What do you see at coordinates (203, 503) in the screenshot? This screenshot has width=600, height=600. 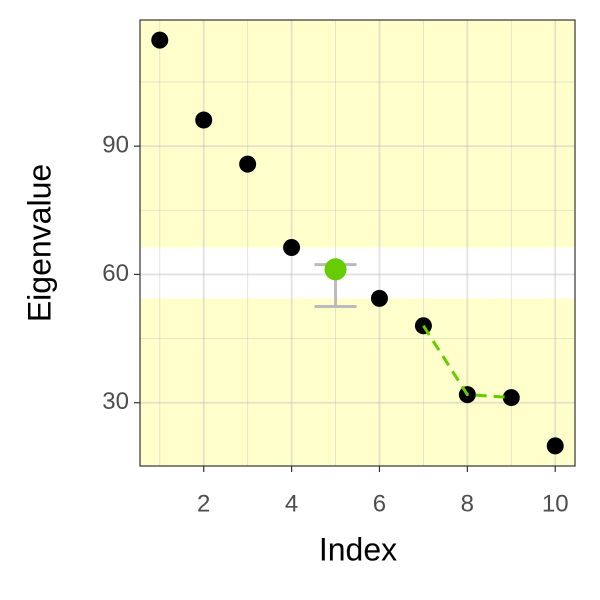 I see `x-tick-label: 2` at bounding box center [203, 503].